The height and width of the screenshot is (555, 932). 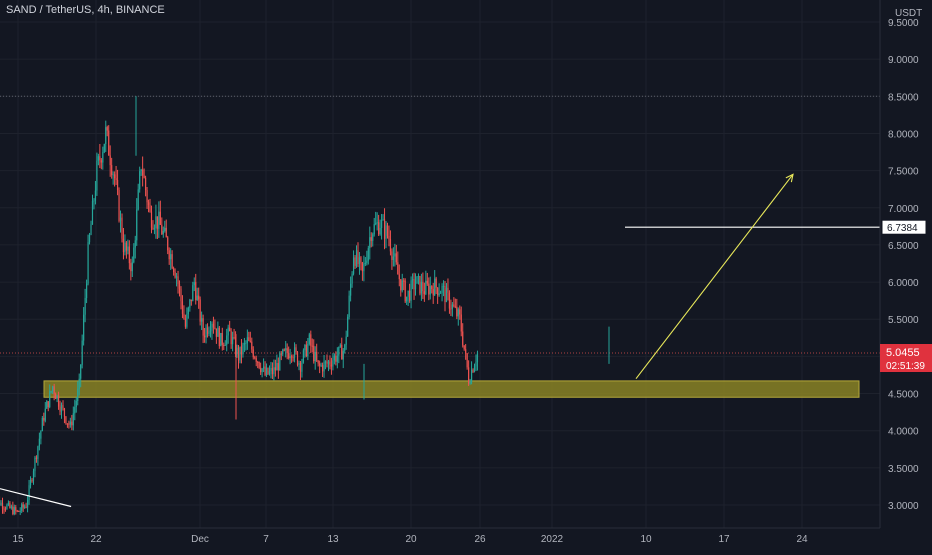 I want to click on price-tick-label: 9.0000, so click(x=903, y=60).